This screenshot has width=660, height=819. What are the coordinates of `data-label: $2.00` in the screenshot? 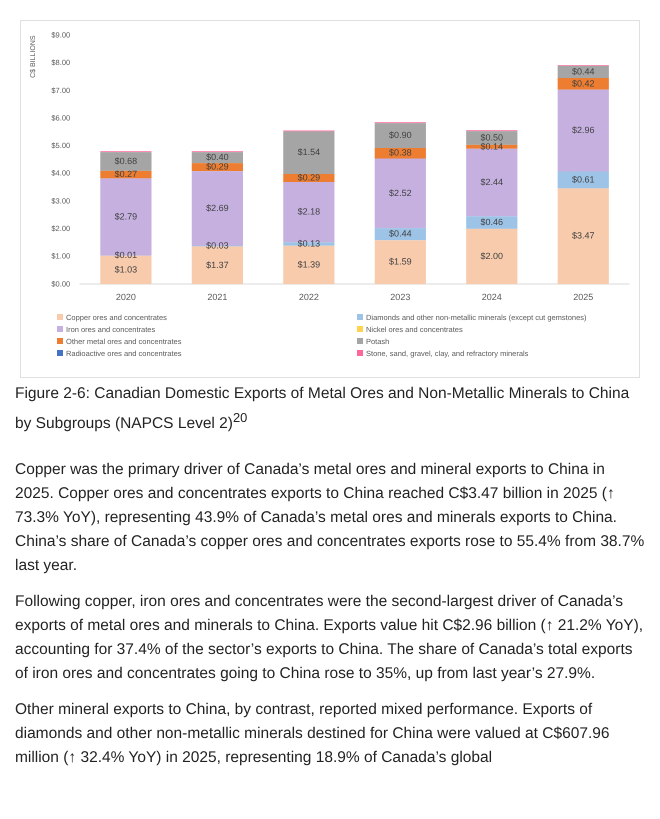 It's located at (492, 256).